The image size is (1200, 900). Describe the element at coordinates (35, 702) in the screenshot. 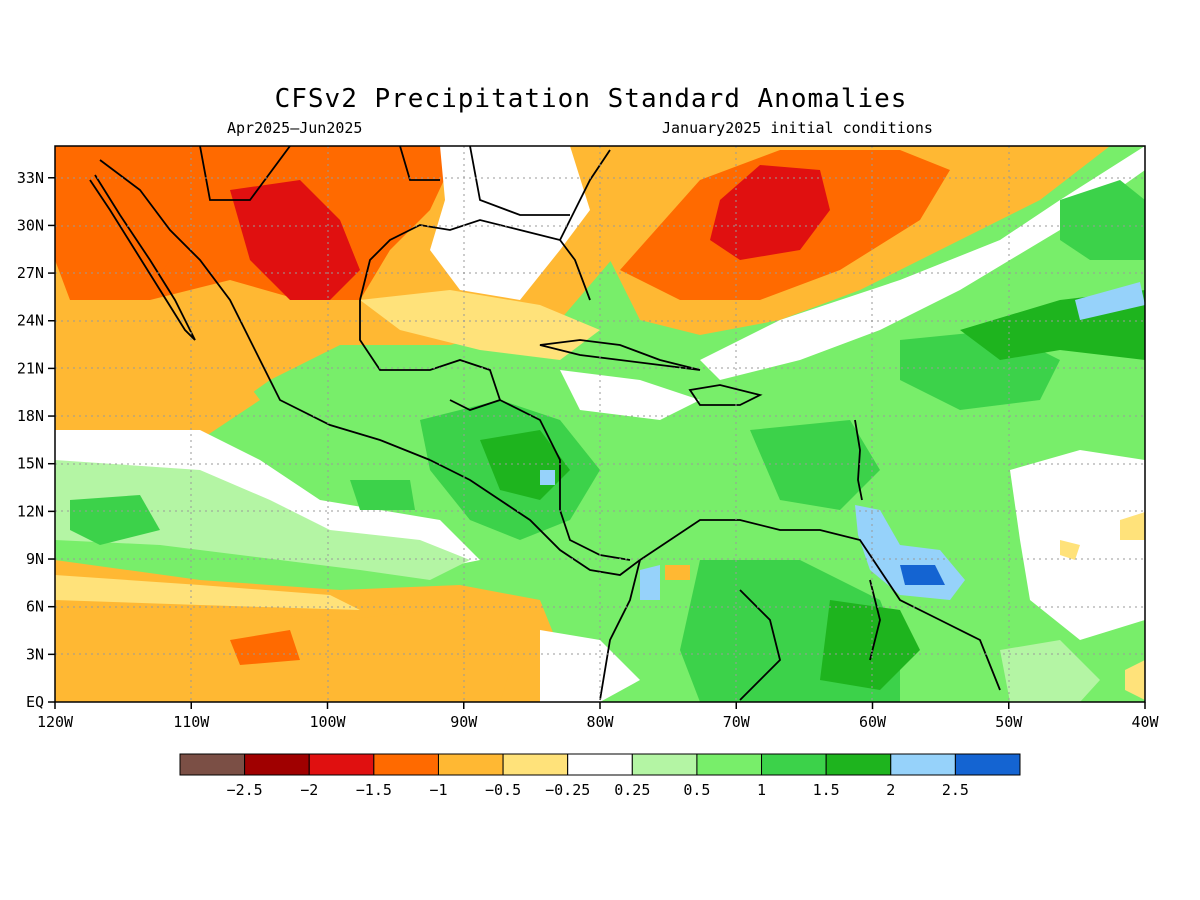

I see `y-tick-label: EQ` at that location.